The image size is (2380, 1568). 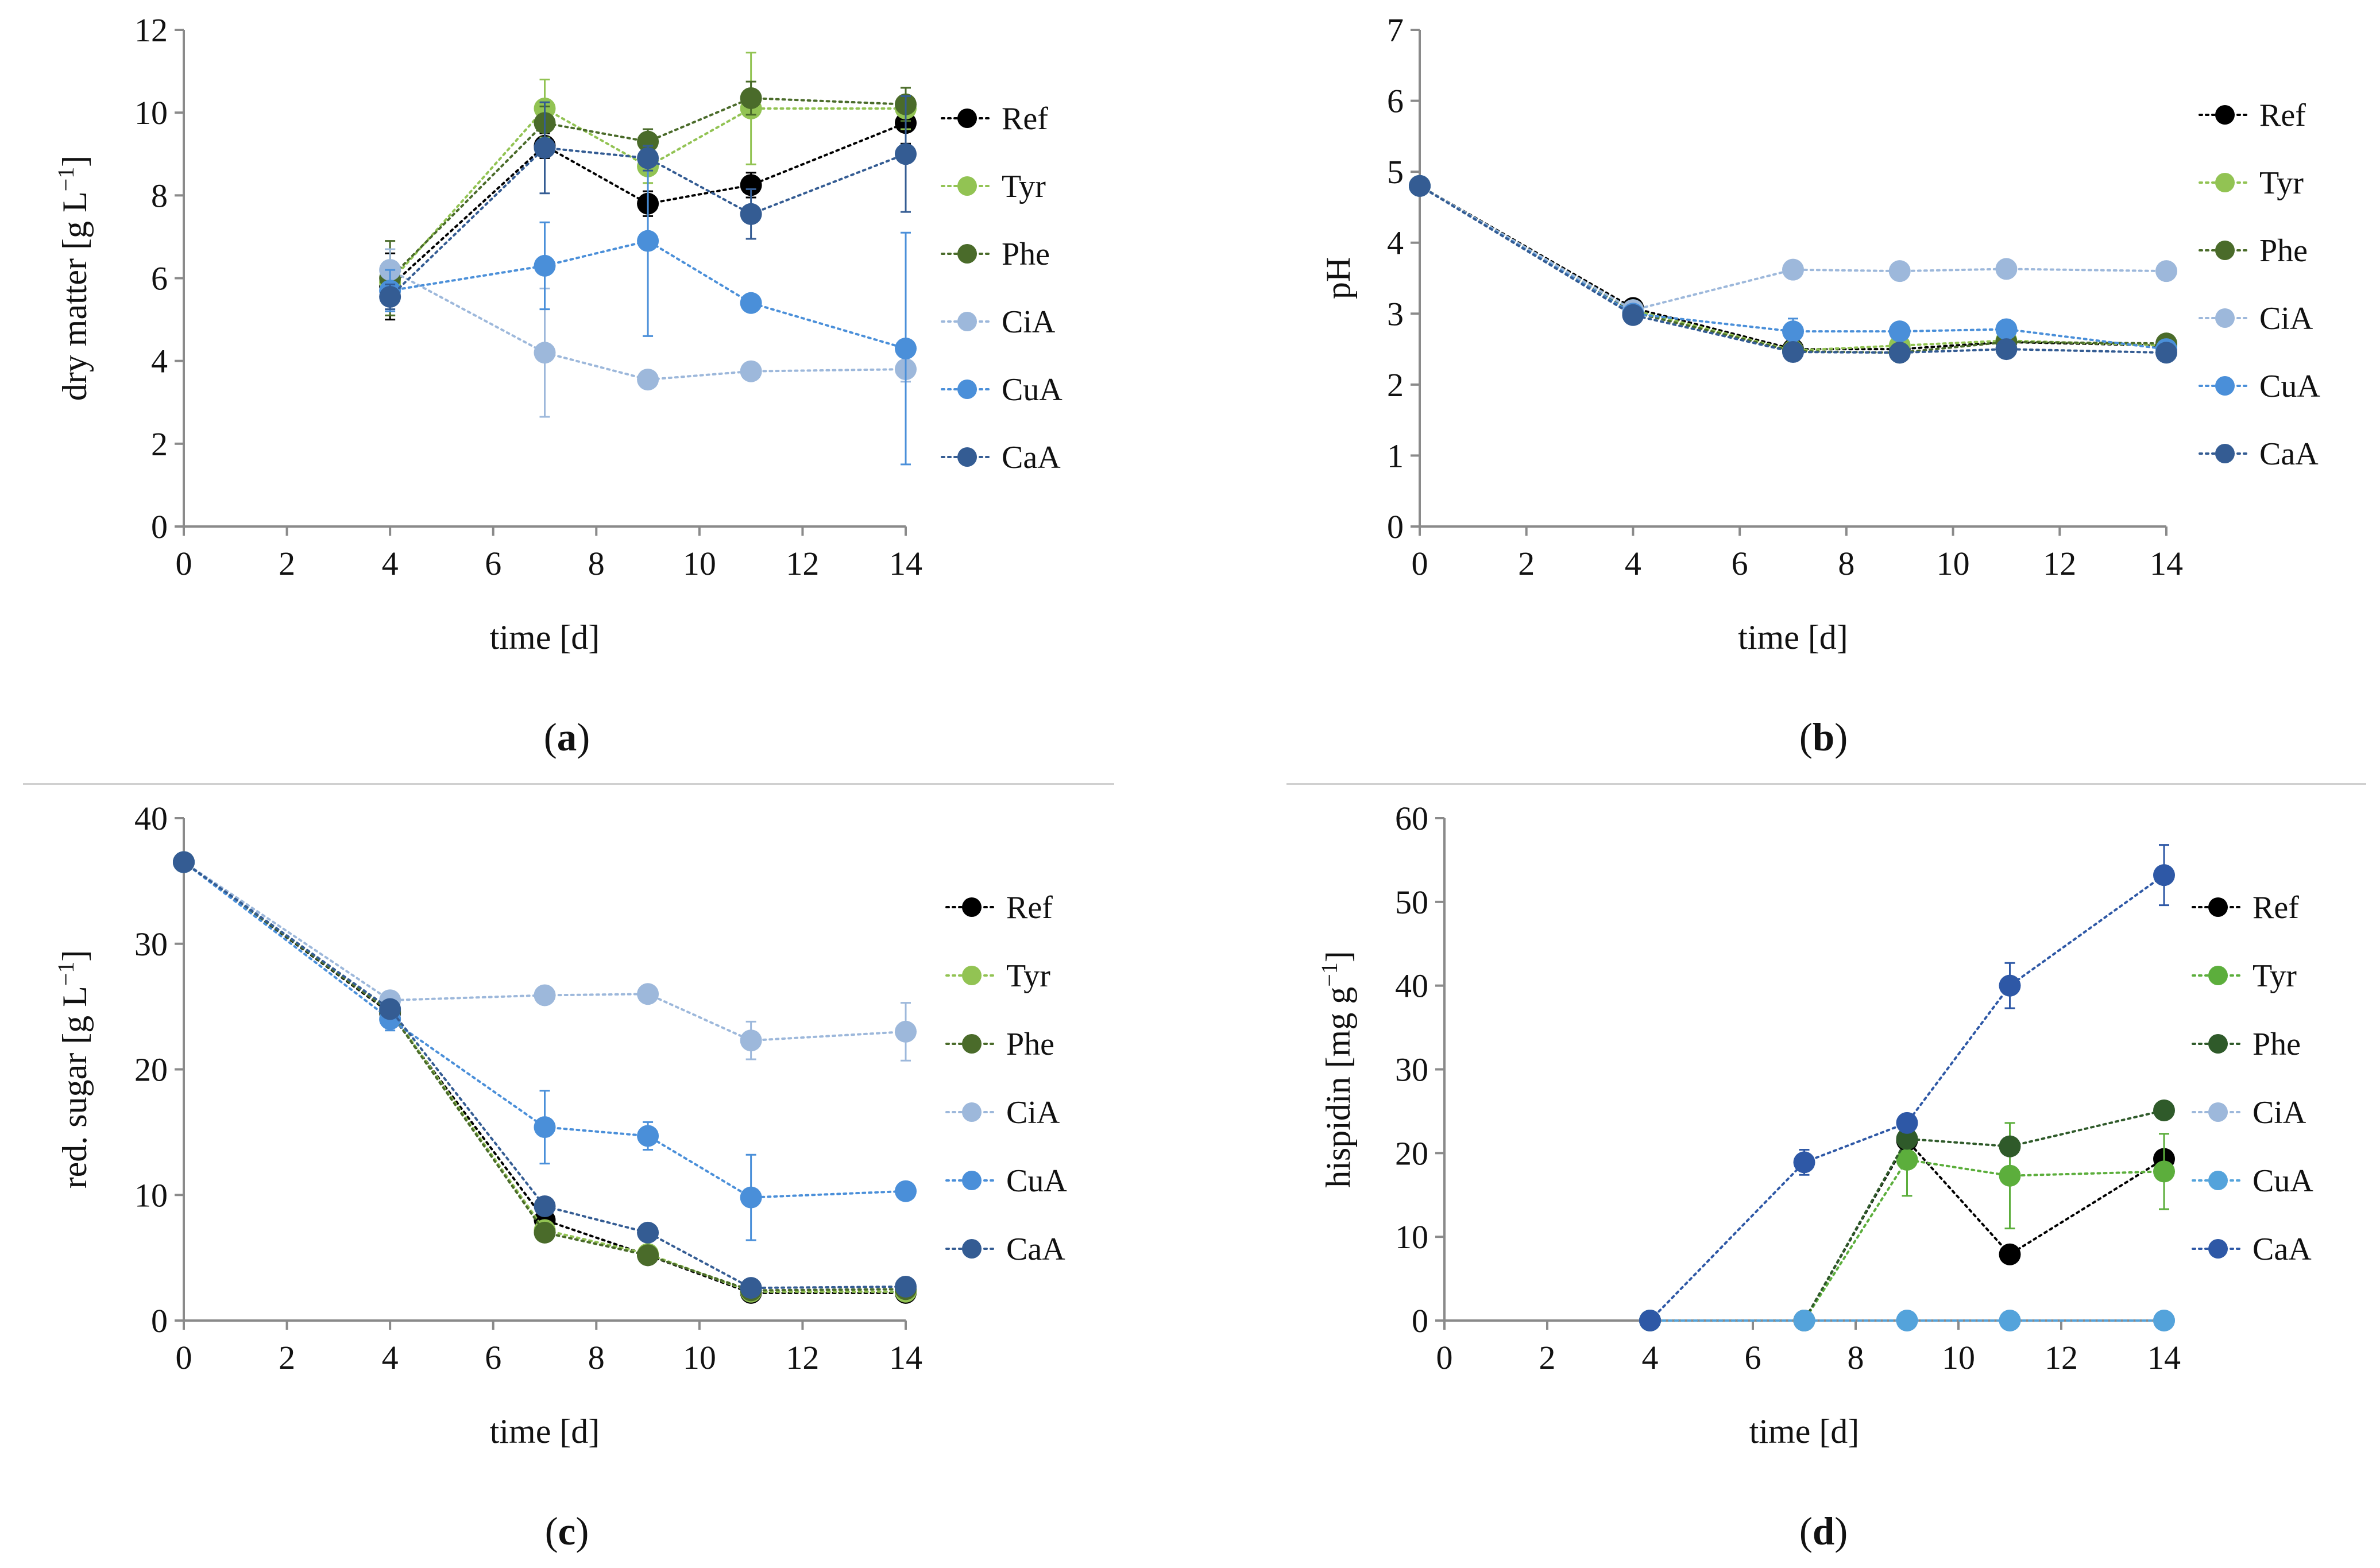 I want to click on y-tick-label: 50, so click(x=1411, y=902).